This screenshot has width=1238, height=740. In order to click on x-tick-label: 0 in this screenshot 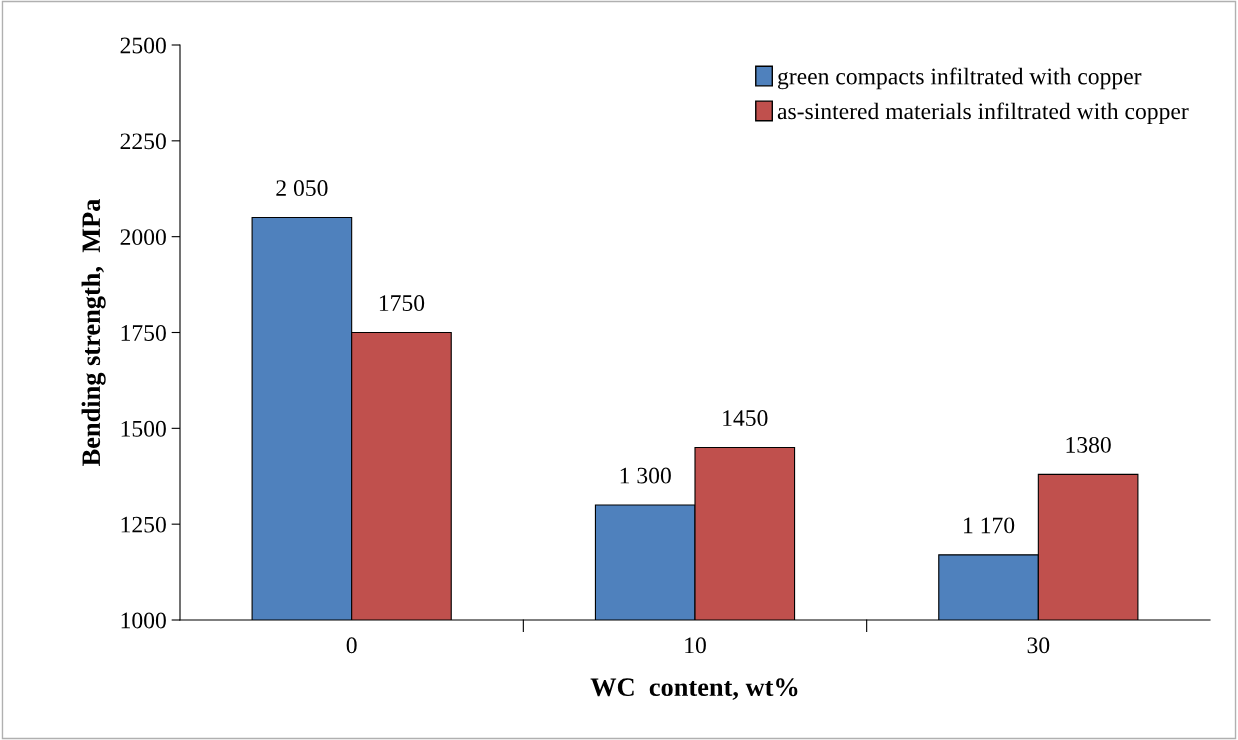, I will do `click(351, 645)`.